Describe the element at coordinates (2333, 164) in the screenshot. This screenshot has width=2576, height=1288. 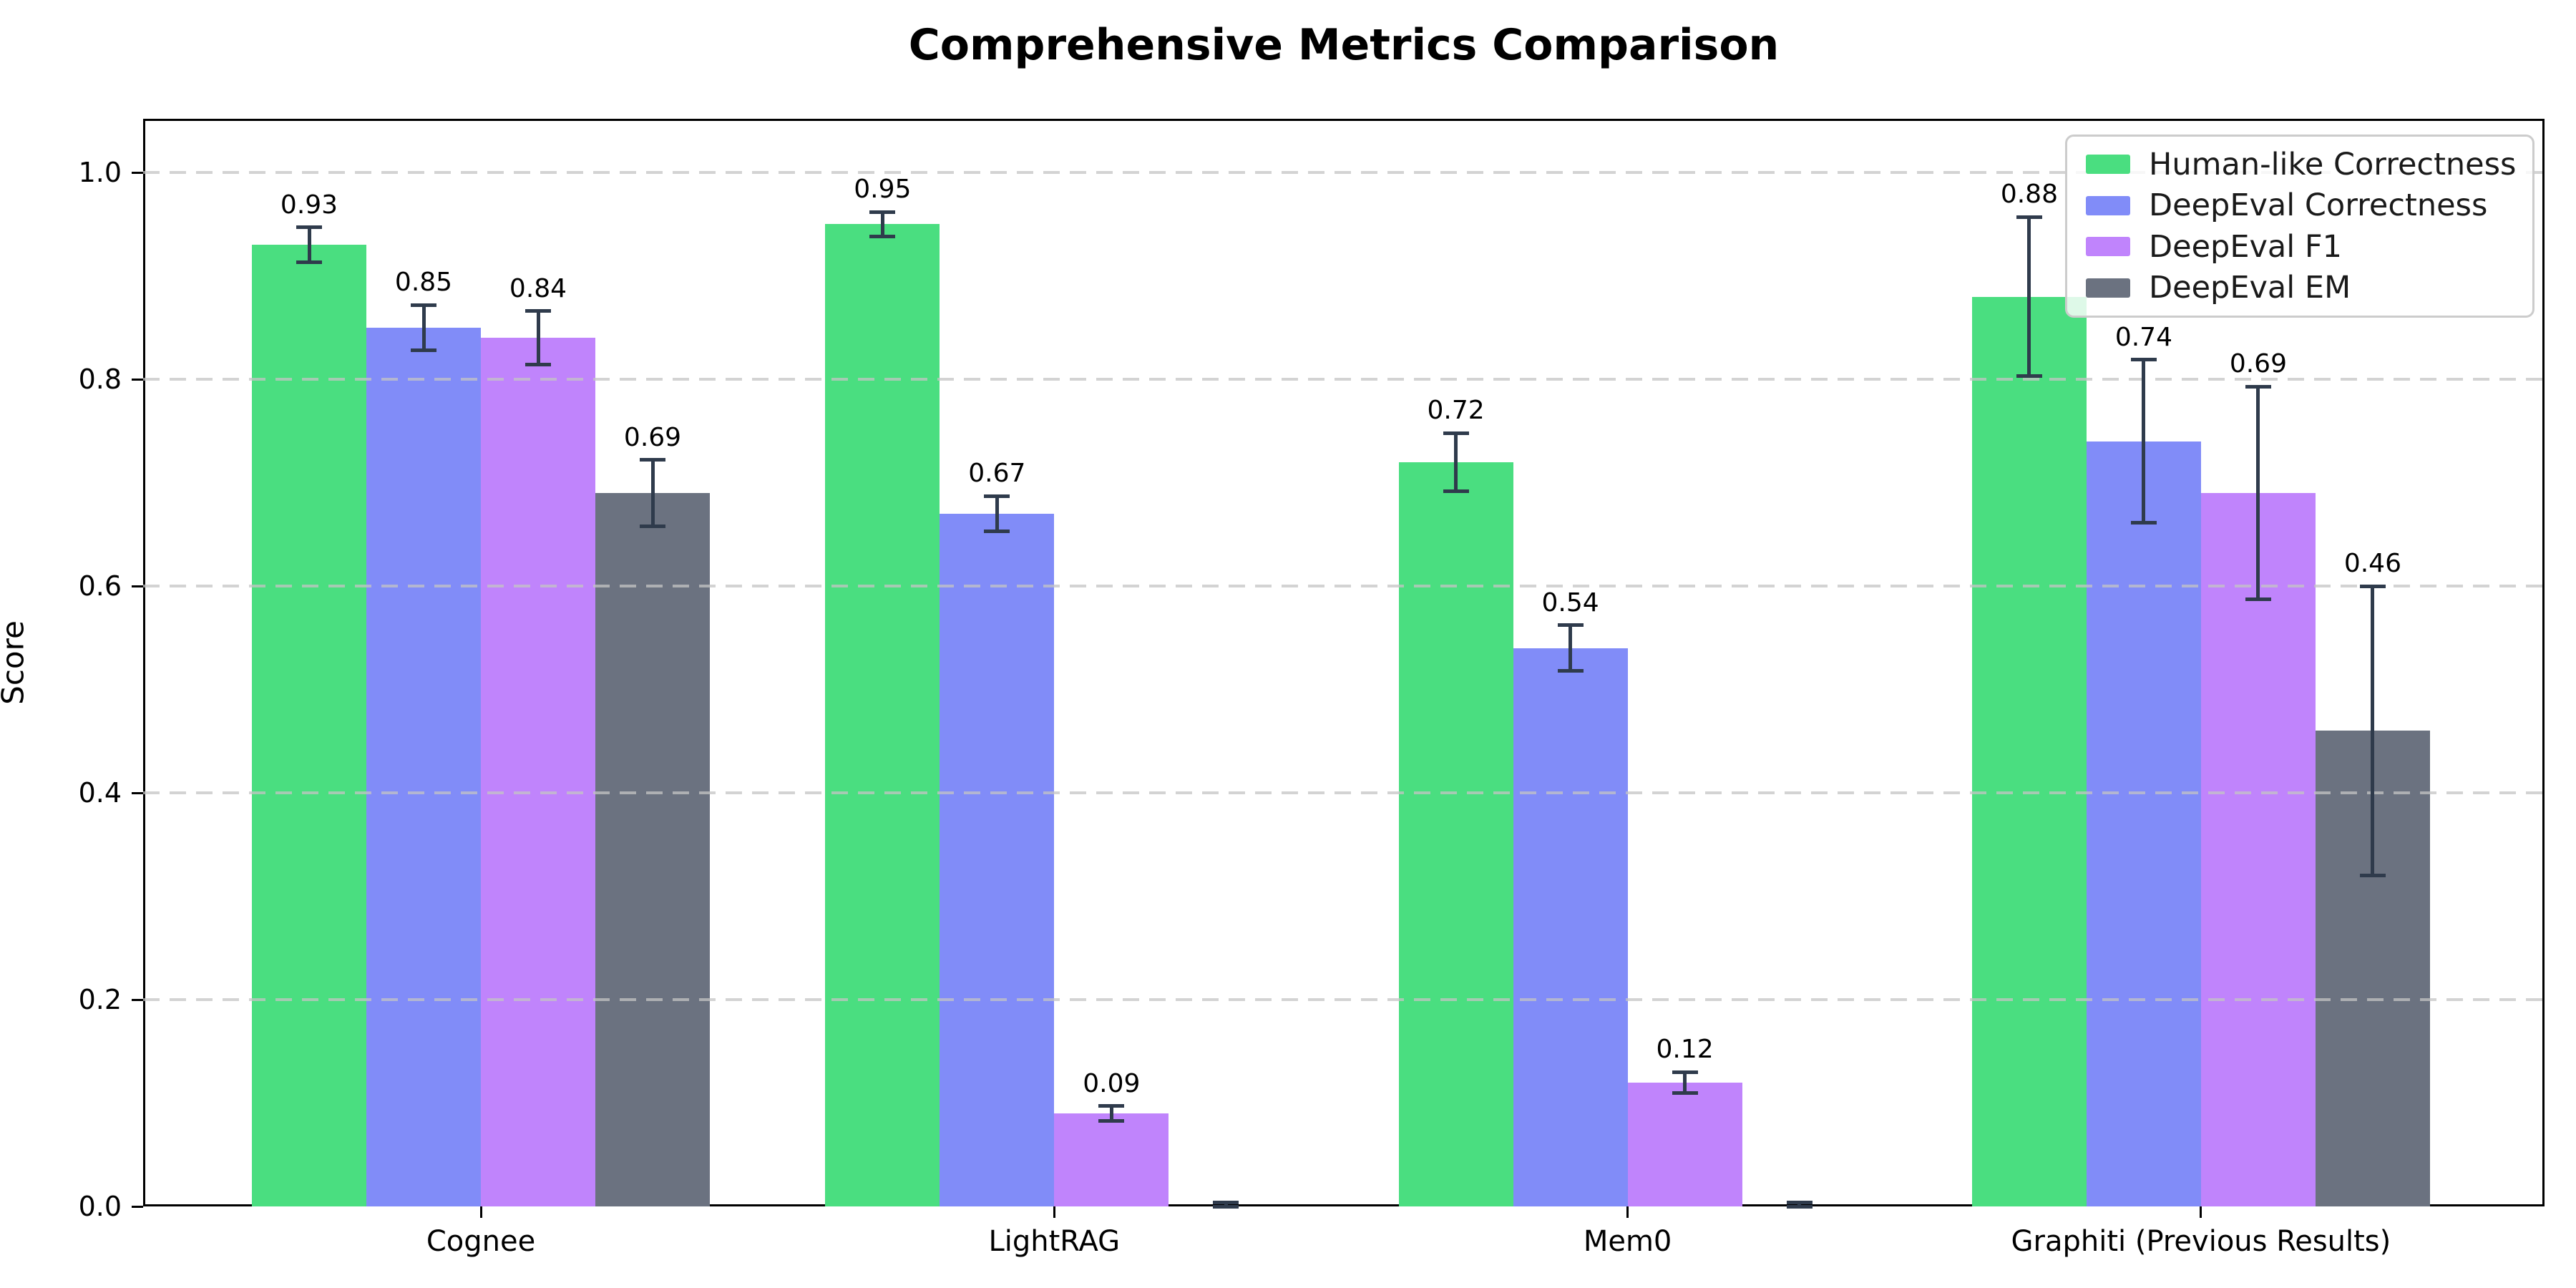
I see `legend-label: Human-like Correctness` at that location.